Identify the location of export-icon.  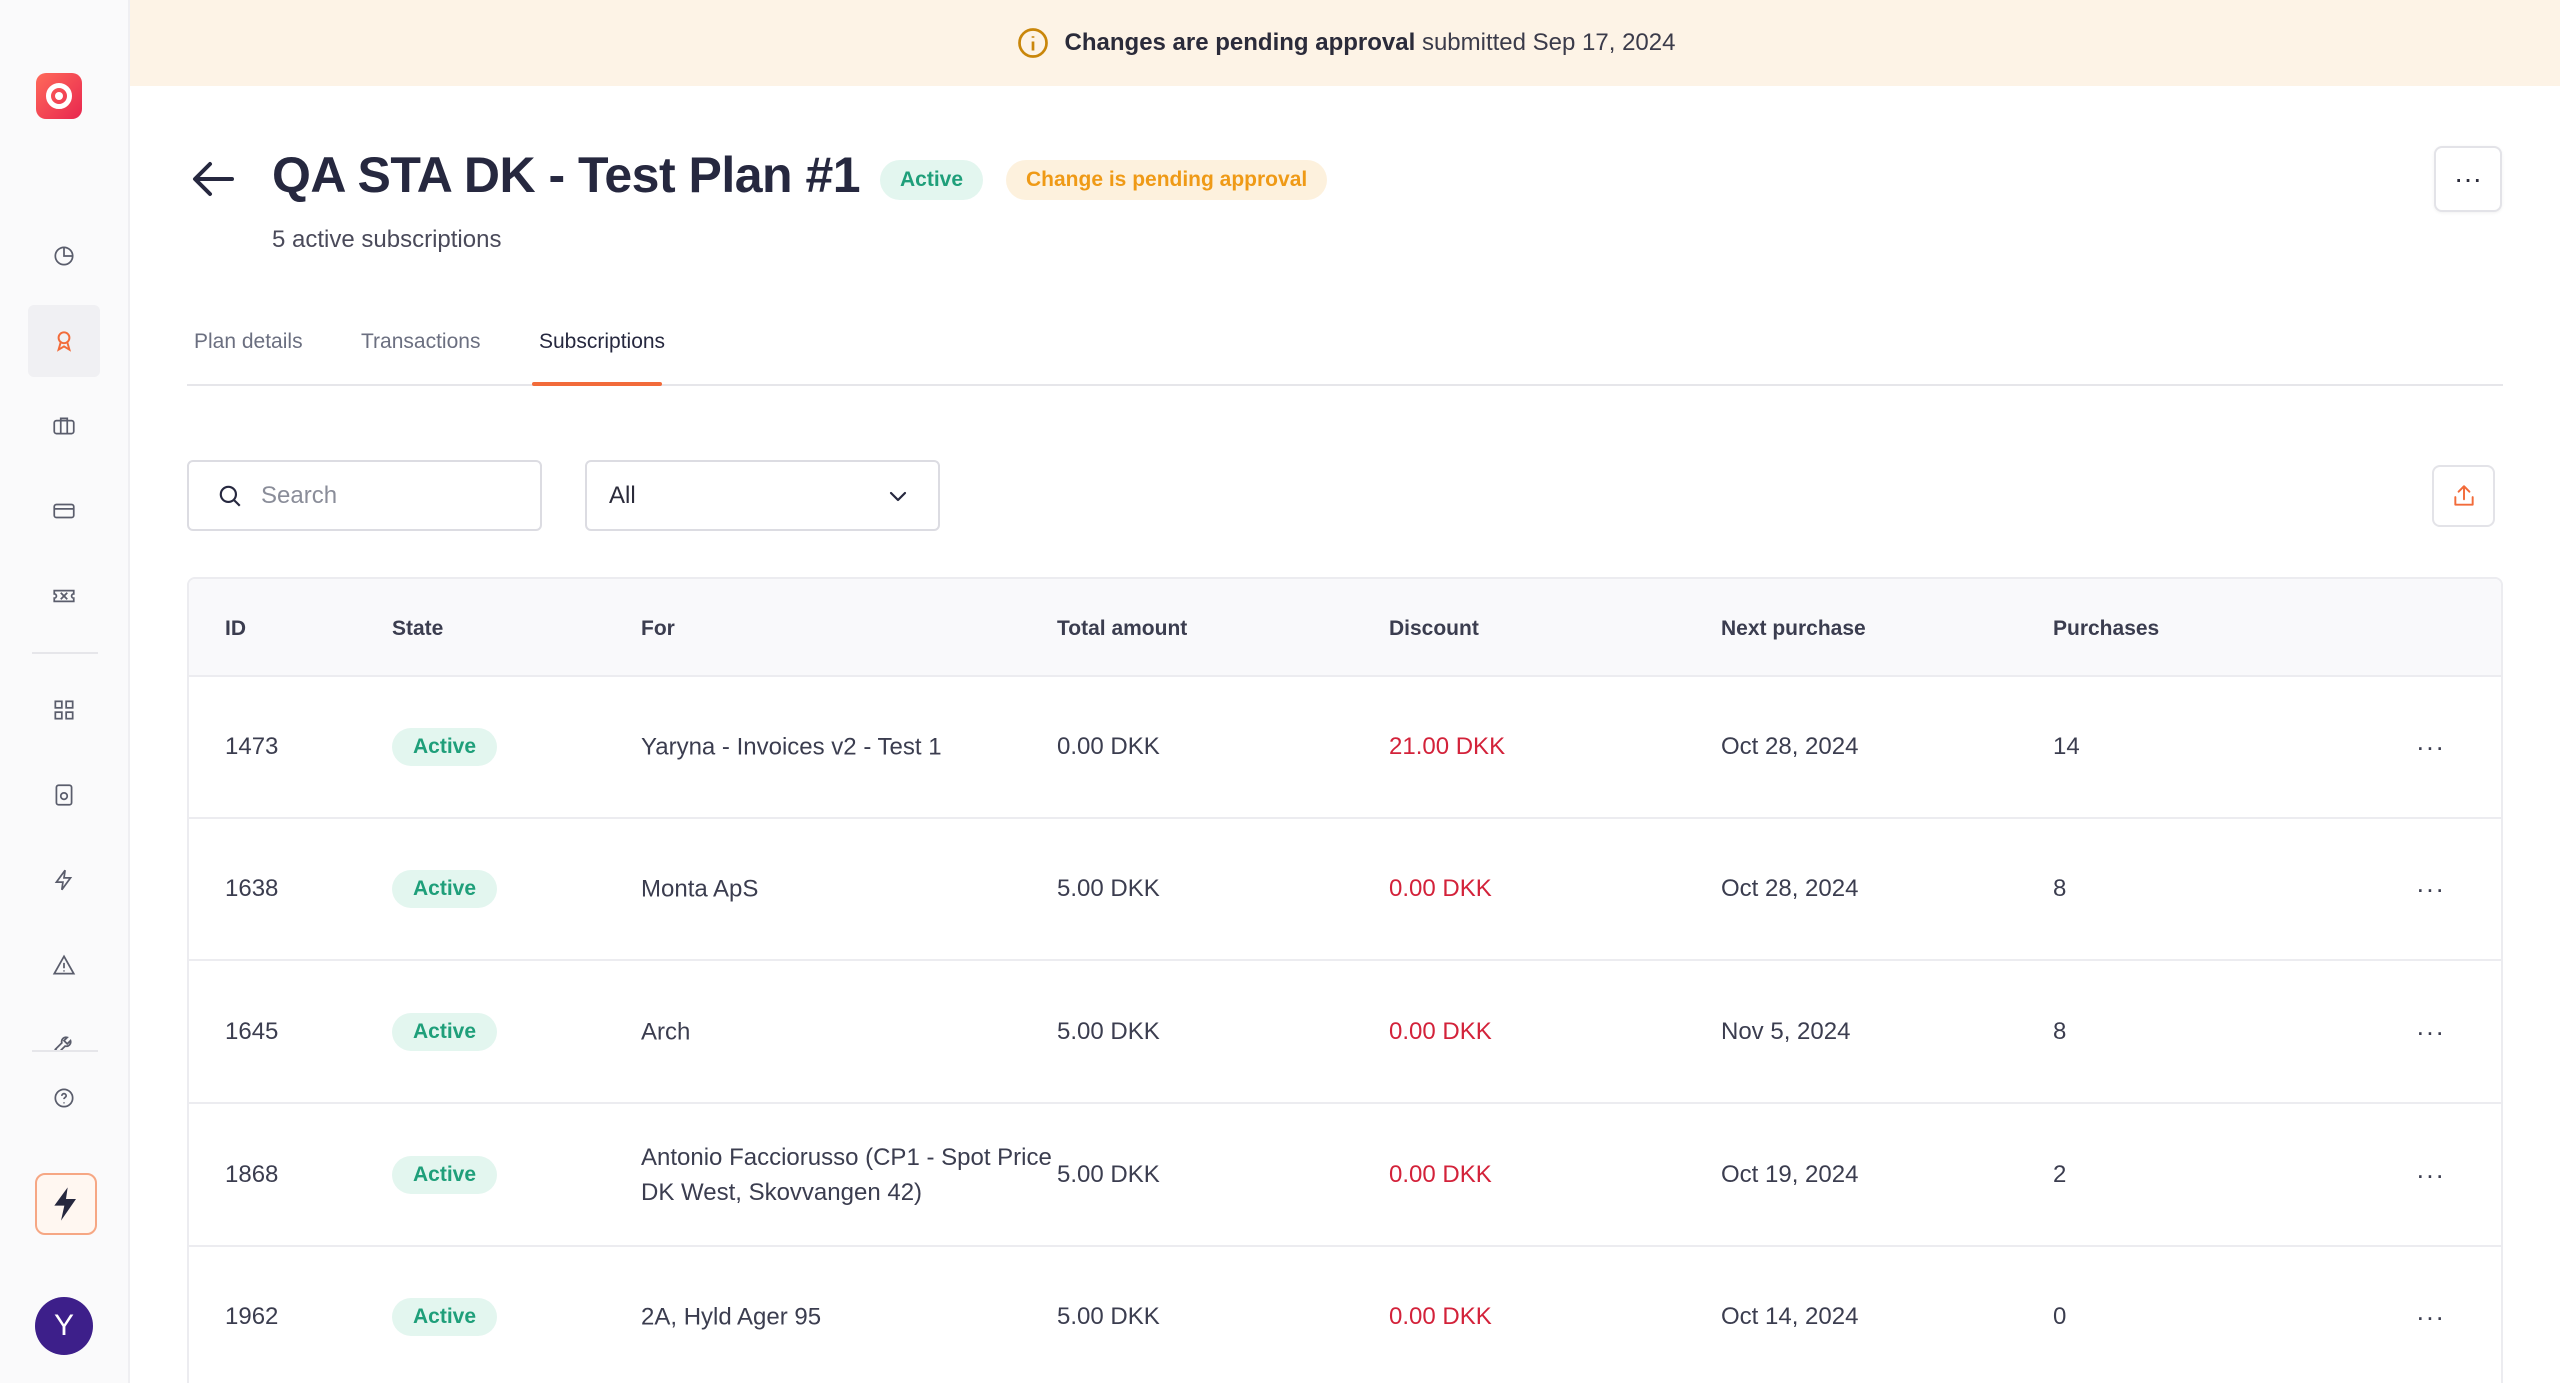
(2463, 495).